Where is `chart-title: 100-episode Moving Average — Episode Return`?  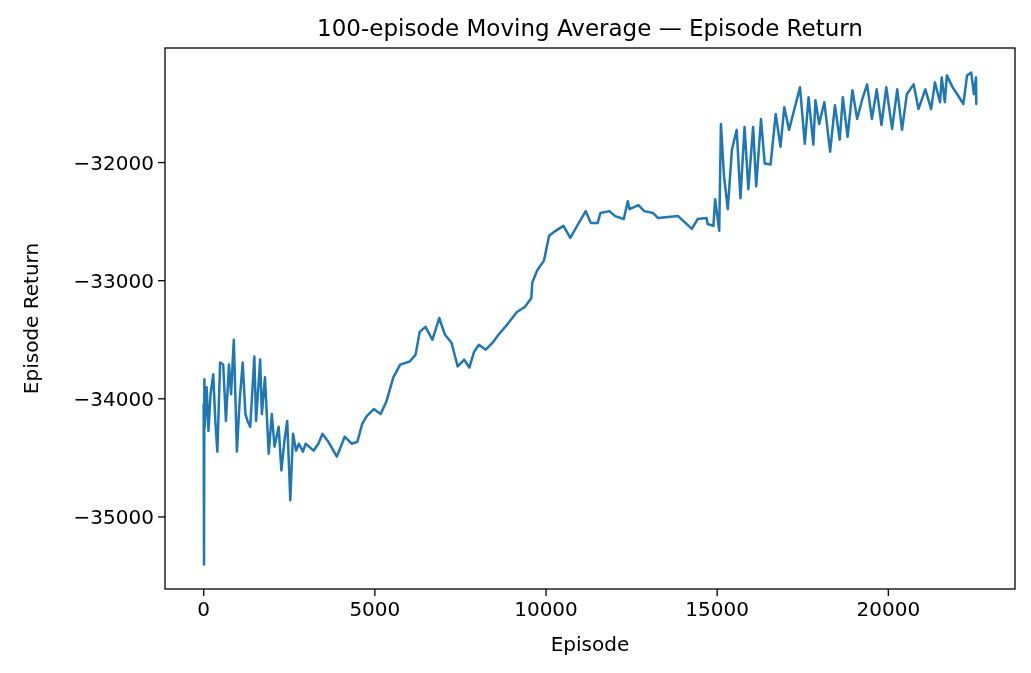 chart-title: 100-episode Moving Average — Episode Return is located at coordinates (590, 28).